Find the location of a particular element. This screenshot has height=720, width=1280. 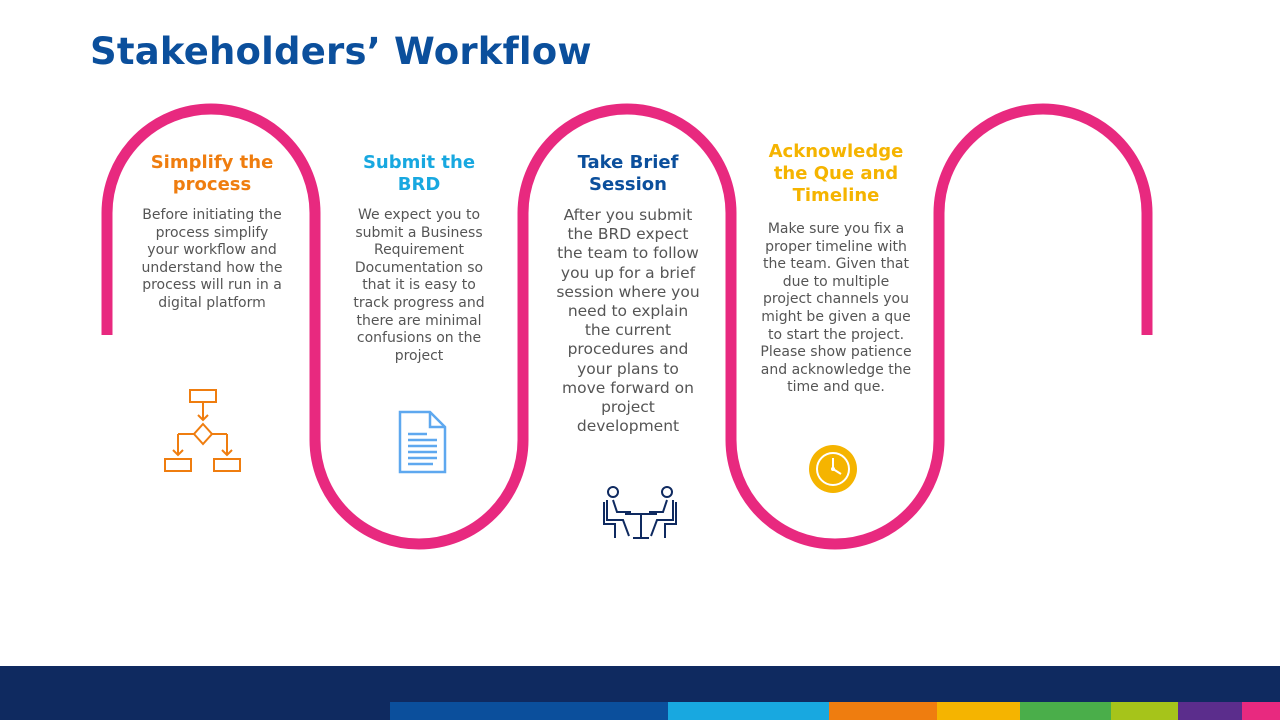

footer-stripe-lime is located at coordinates (1144, 711).